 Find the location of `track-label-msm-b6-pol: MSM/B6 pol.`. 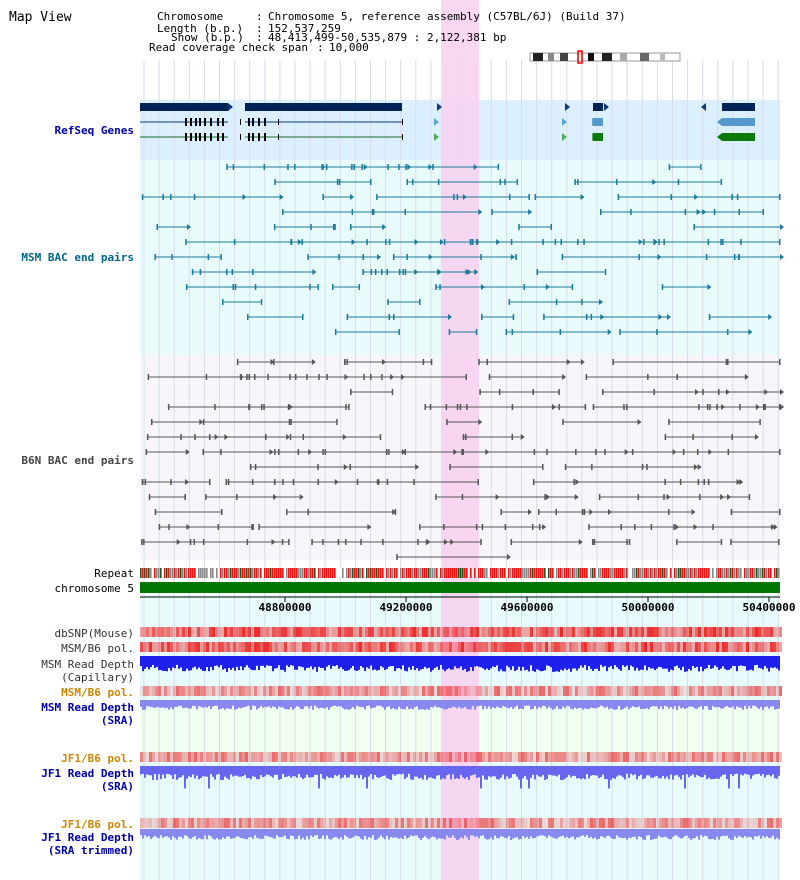

track-label-msm-b6-pol: MSM/B6 pol. is located at coordinates (97, 648).